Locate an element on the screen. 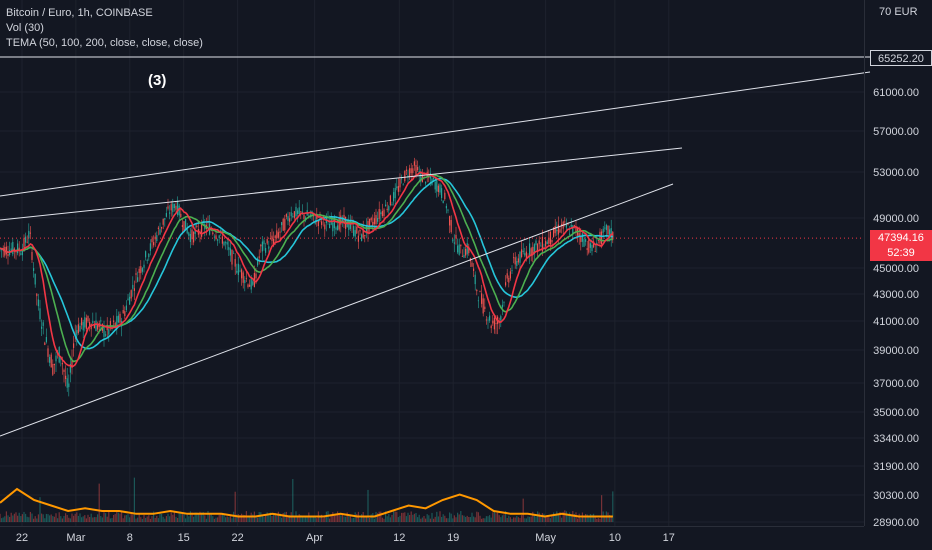 The height and width of the screenshot is (550, 932). tema-indicator-label: TEMA (50, 100, 200, close, close, close) is located at coordinates (104, 43).